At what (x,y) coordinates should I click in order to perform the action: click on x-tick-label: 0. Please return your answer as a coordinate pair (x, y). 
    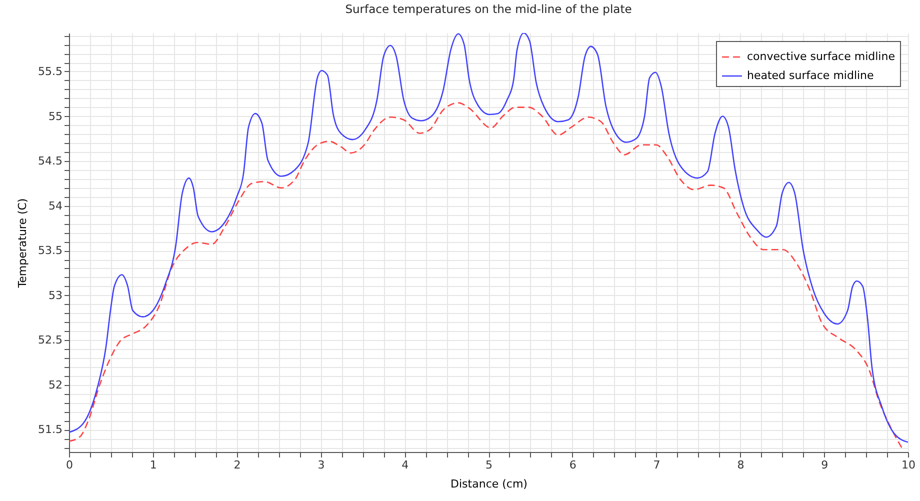
    Looking at the image, I should click on (69, 465).